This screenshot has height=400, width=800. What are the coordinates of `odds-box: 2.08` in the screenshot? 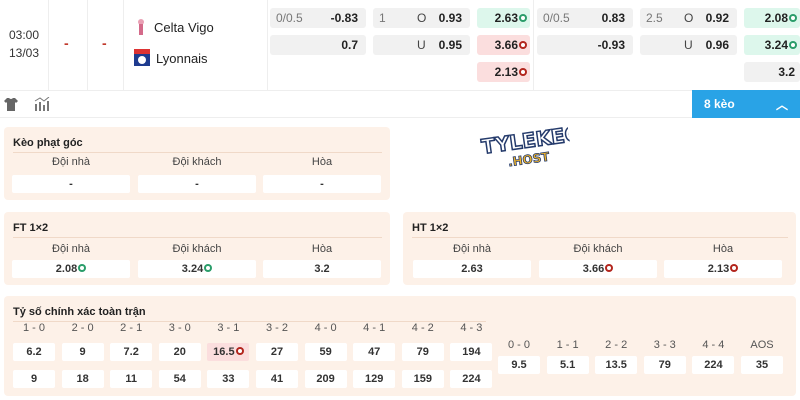 It's located at (71, 269).